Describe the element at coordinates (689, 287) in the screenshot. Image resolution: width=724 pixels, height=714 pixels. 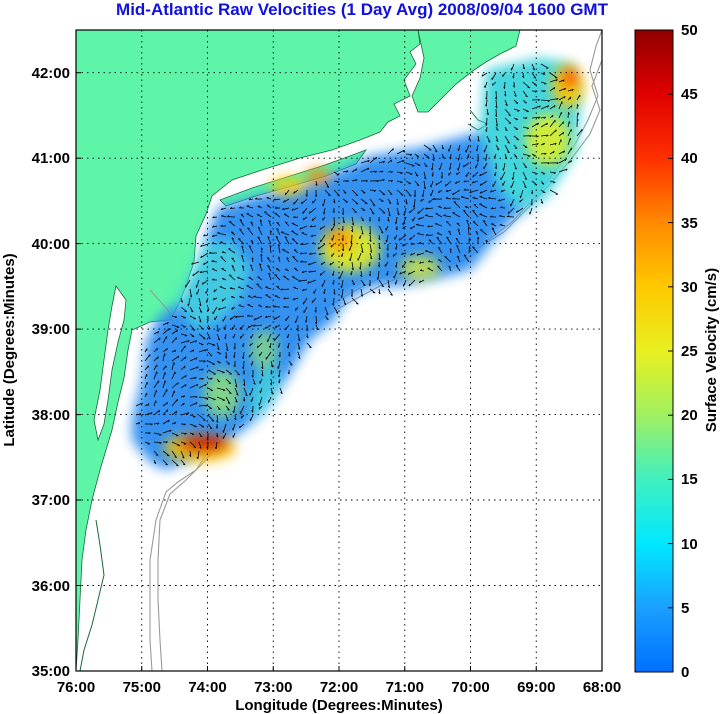
I see `colorbar-tick-label: 30` at that location.